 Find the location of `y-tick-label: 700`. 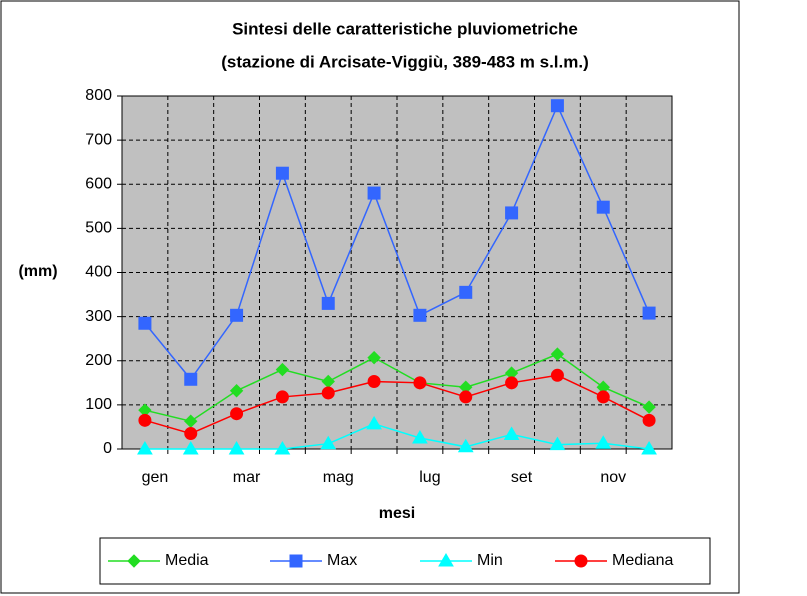

y-tick-label: 700 is located at coordinates (98, 139).